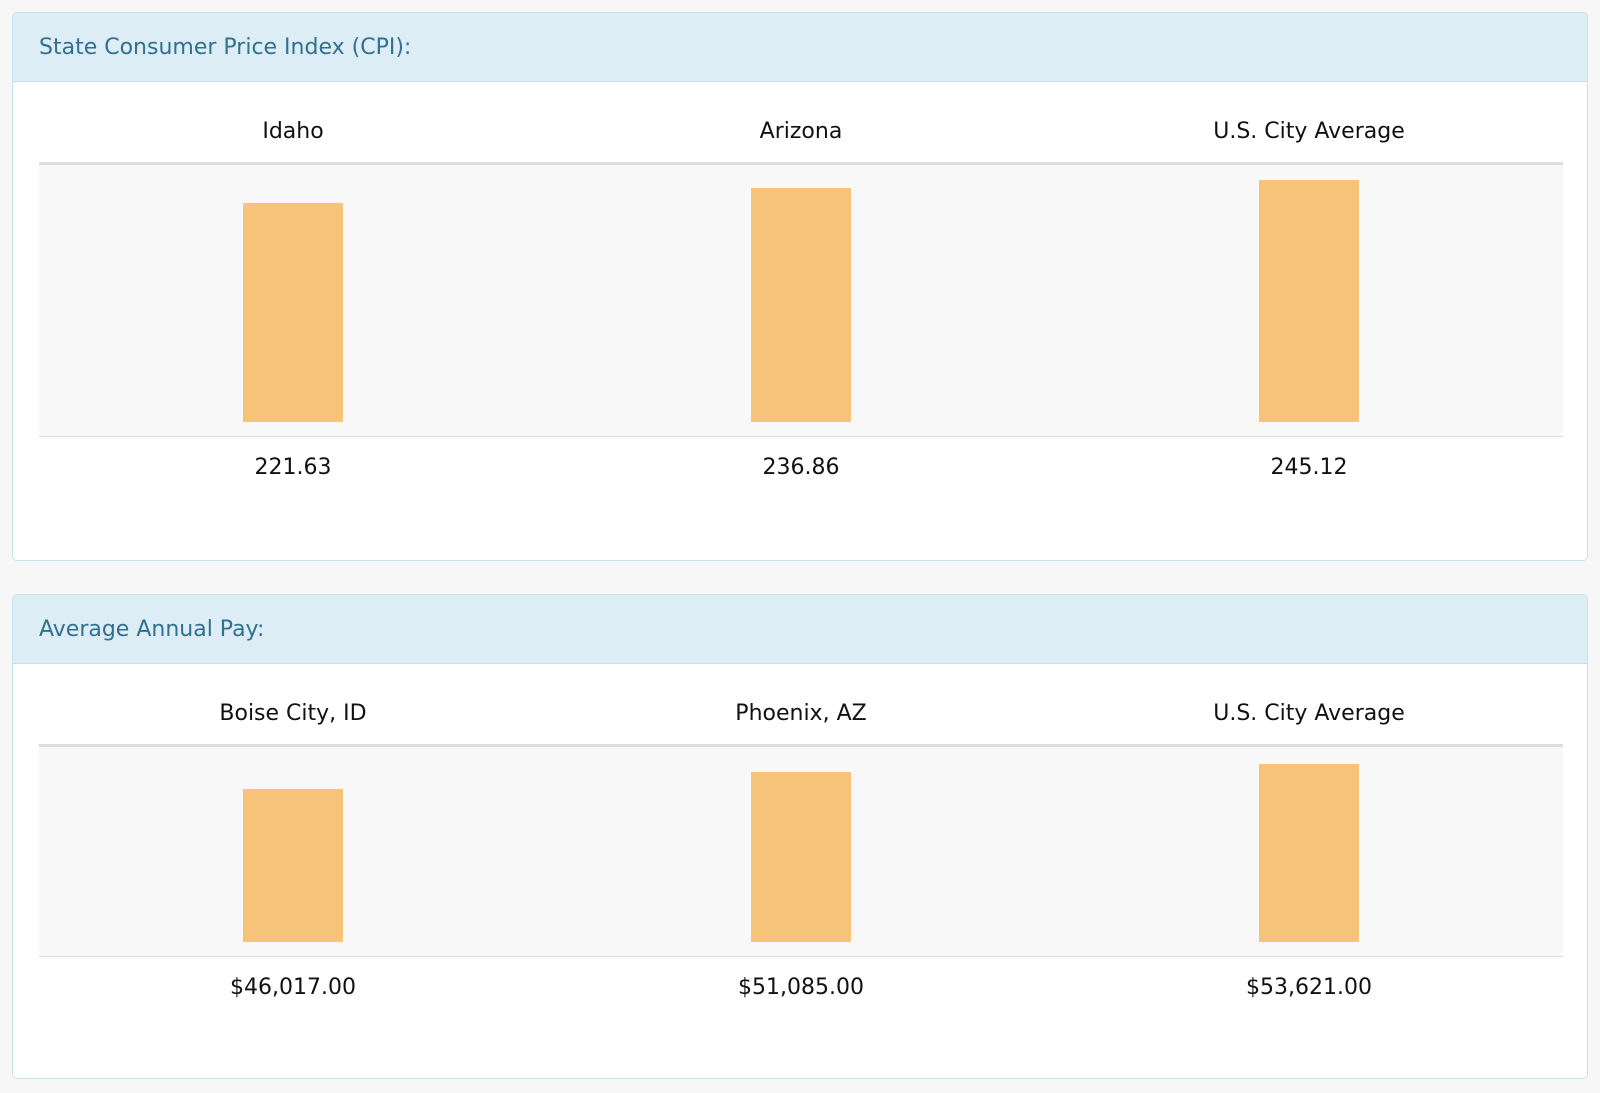 This screenshot has width=1600, height=1093. I want to click on category-label: Arizona, so click(801, 131).